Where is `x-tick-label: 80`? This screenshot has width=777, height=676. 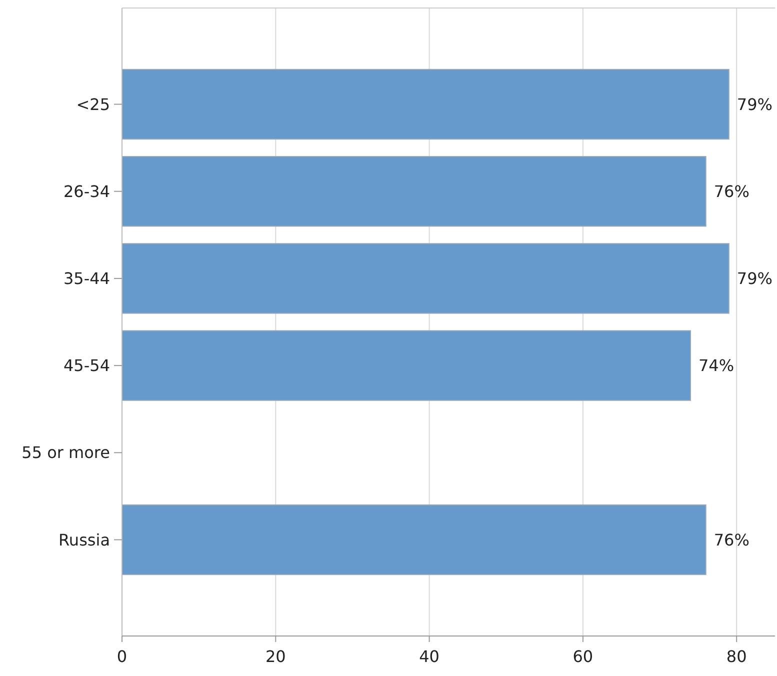
x-tick-label: 80 is located at coordinates (736, 656).